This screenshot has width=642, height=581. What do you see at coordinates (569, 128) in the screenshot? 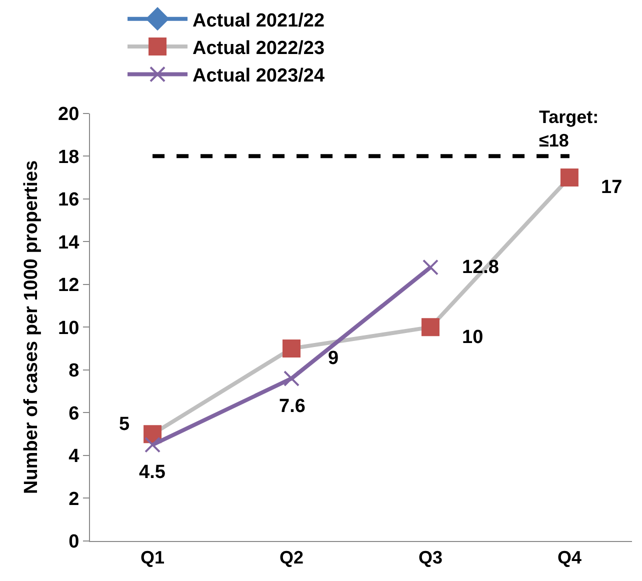
I see `ref-line-label: Target: ≤18` at bounding box center [569, 128].